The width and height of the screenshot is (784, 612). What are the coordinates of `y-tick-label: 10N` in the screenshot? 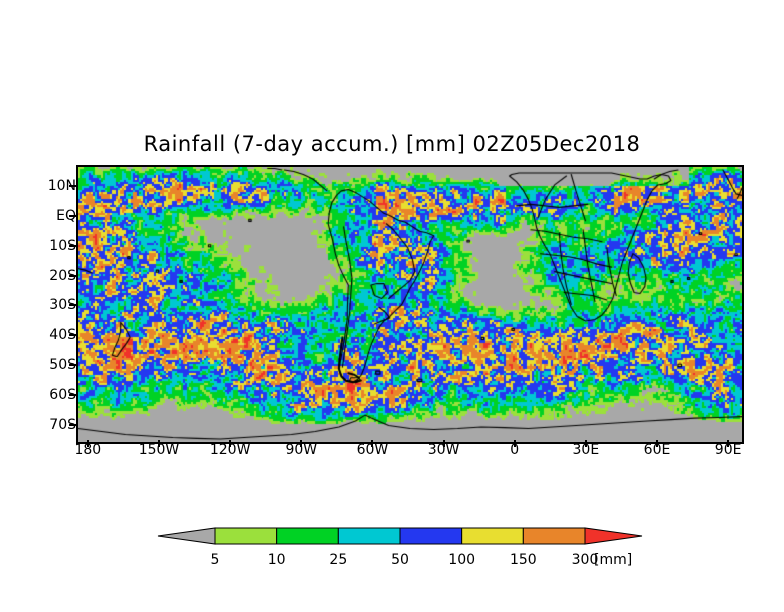 It's located at (61, 185).